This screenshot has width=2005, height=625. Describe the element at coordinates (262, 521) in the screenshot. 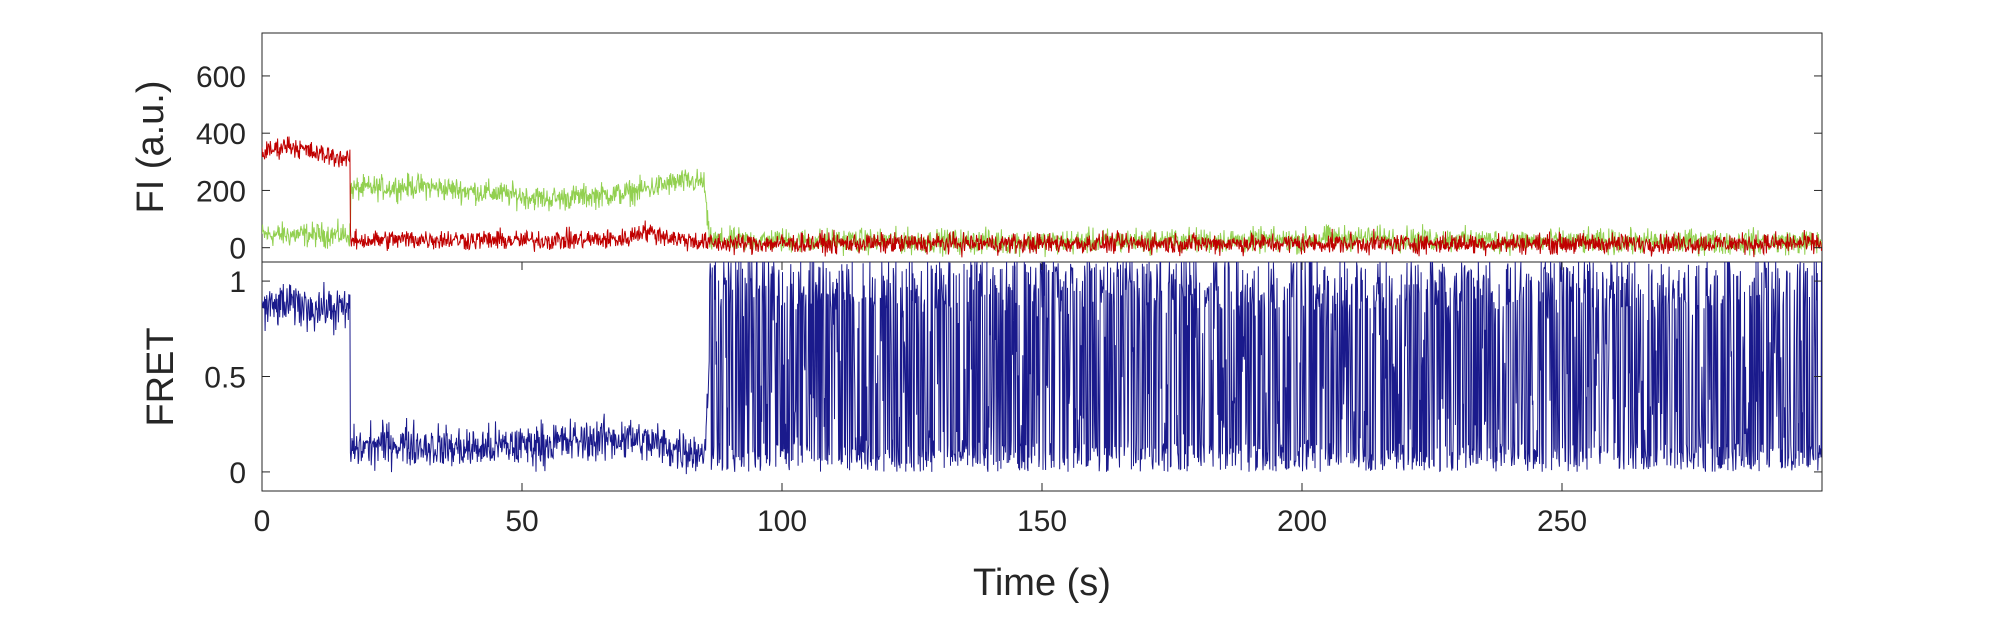

I see `xtick-label: 0` at that location.